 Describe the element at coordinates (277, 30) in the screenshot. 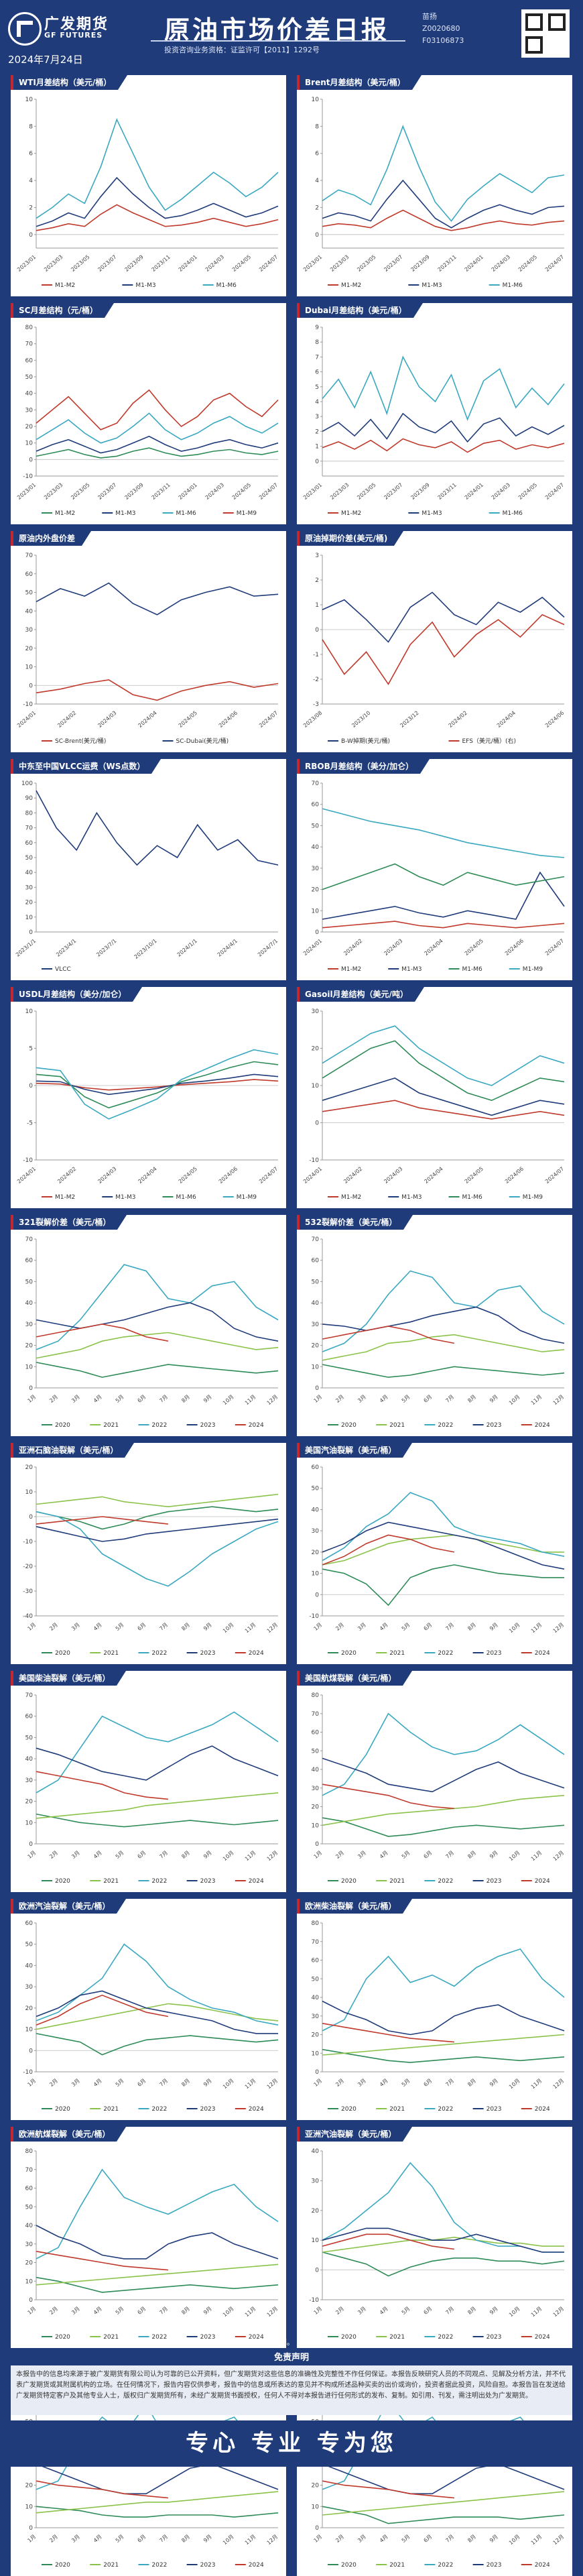

I see `report-title: 原油市场价差日报` at that location.